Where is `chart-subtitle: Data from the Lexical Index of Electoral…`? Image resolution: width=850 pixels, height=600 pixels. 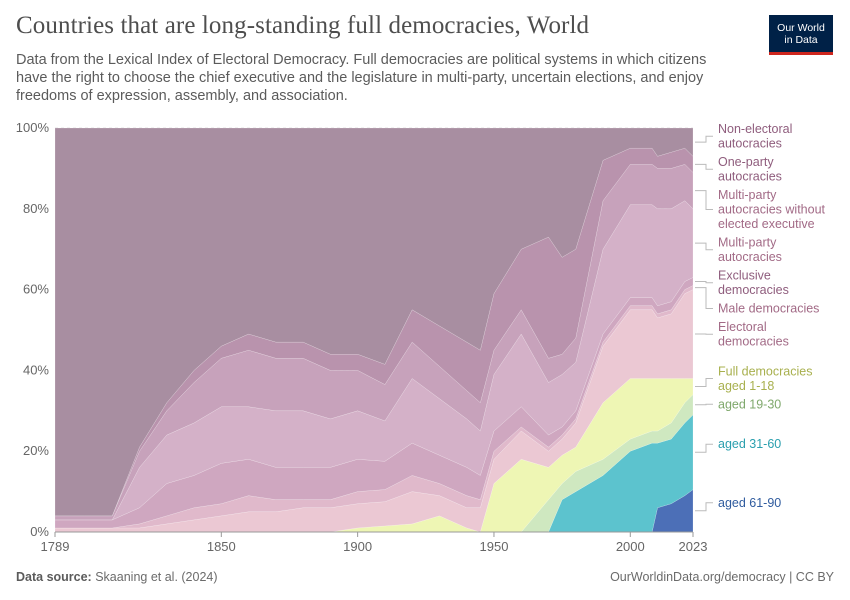
chart-subtitle: Data from the Lexical Index of Electoral… is located at coordinates (361, 78).